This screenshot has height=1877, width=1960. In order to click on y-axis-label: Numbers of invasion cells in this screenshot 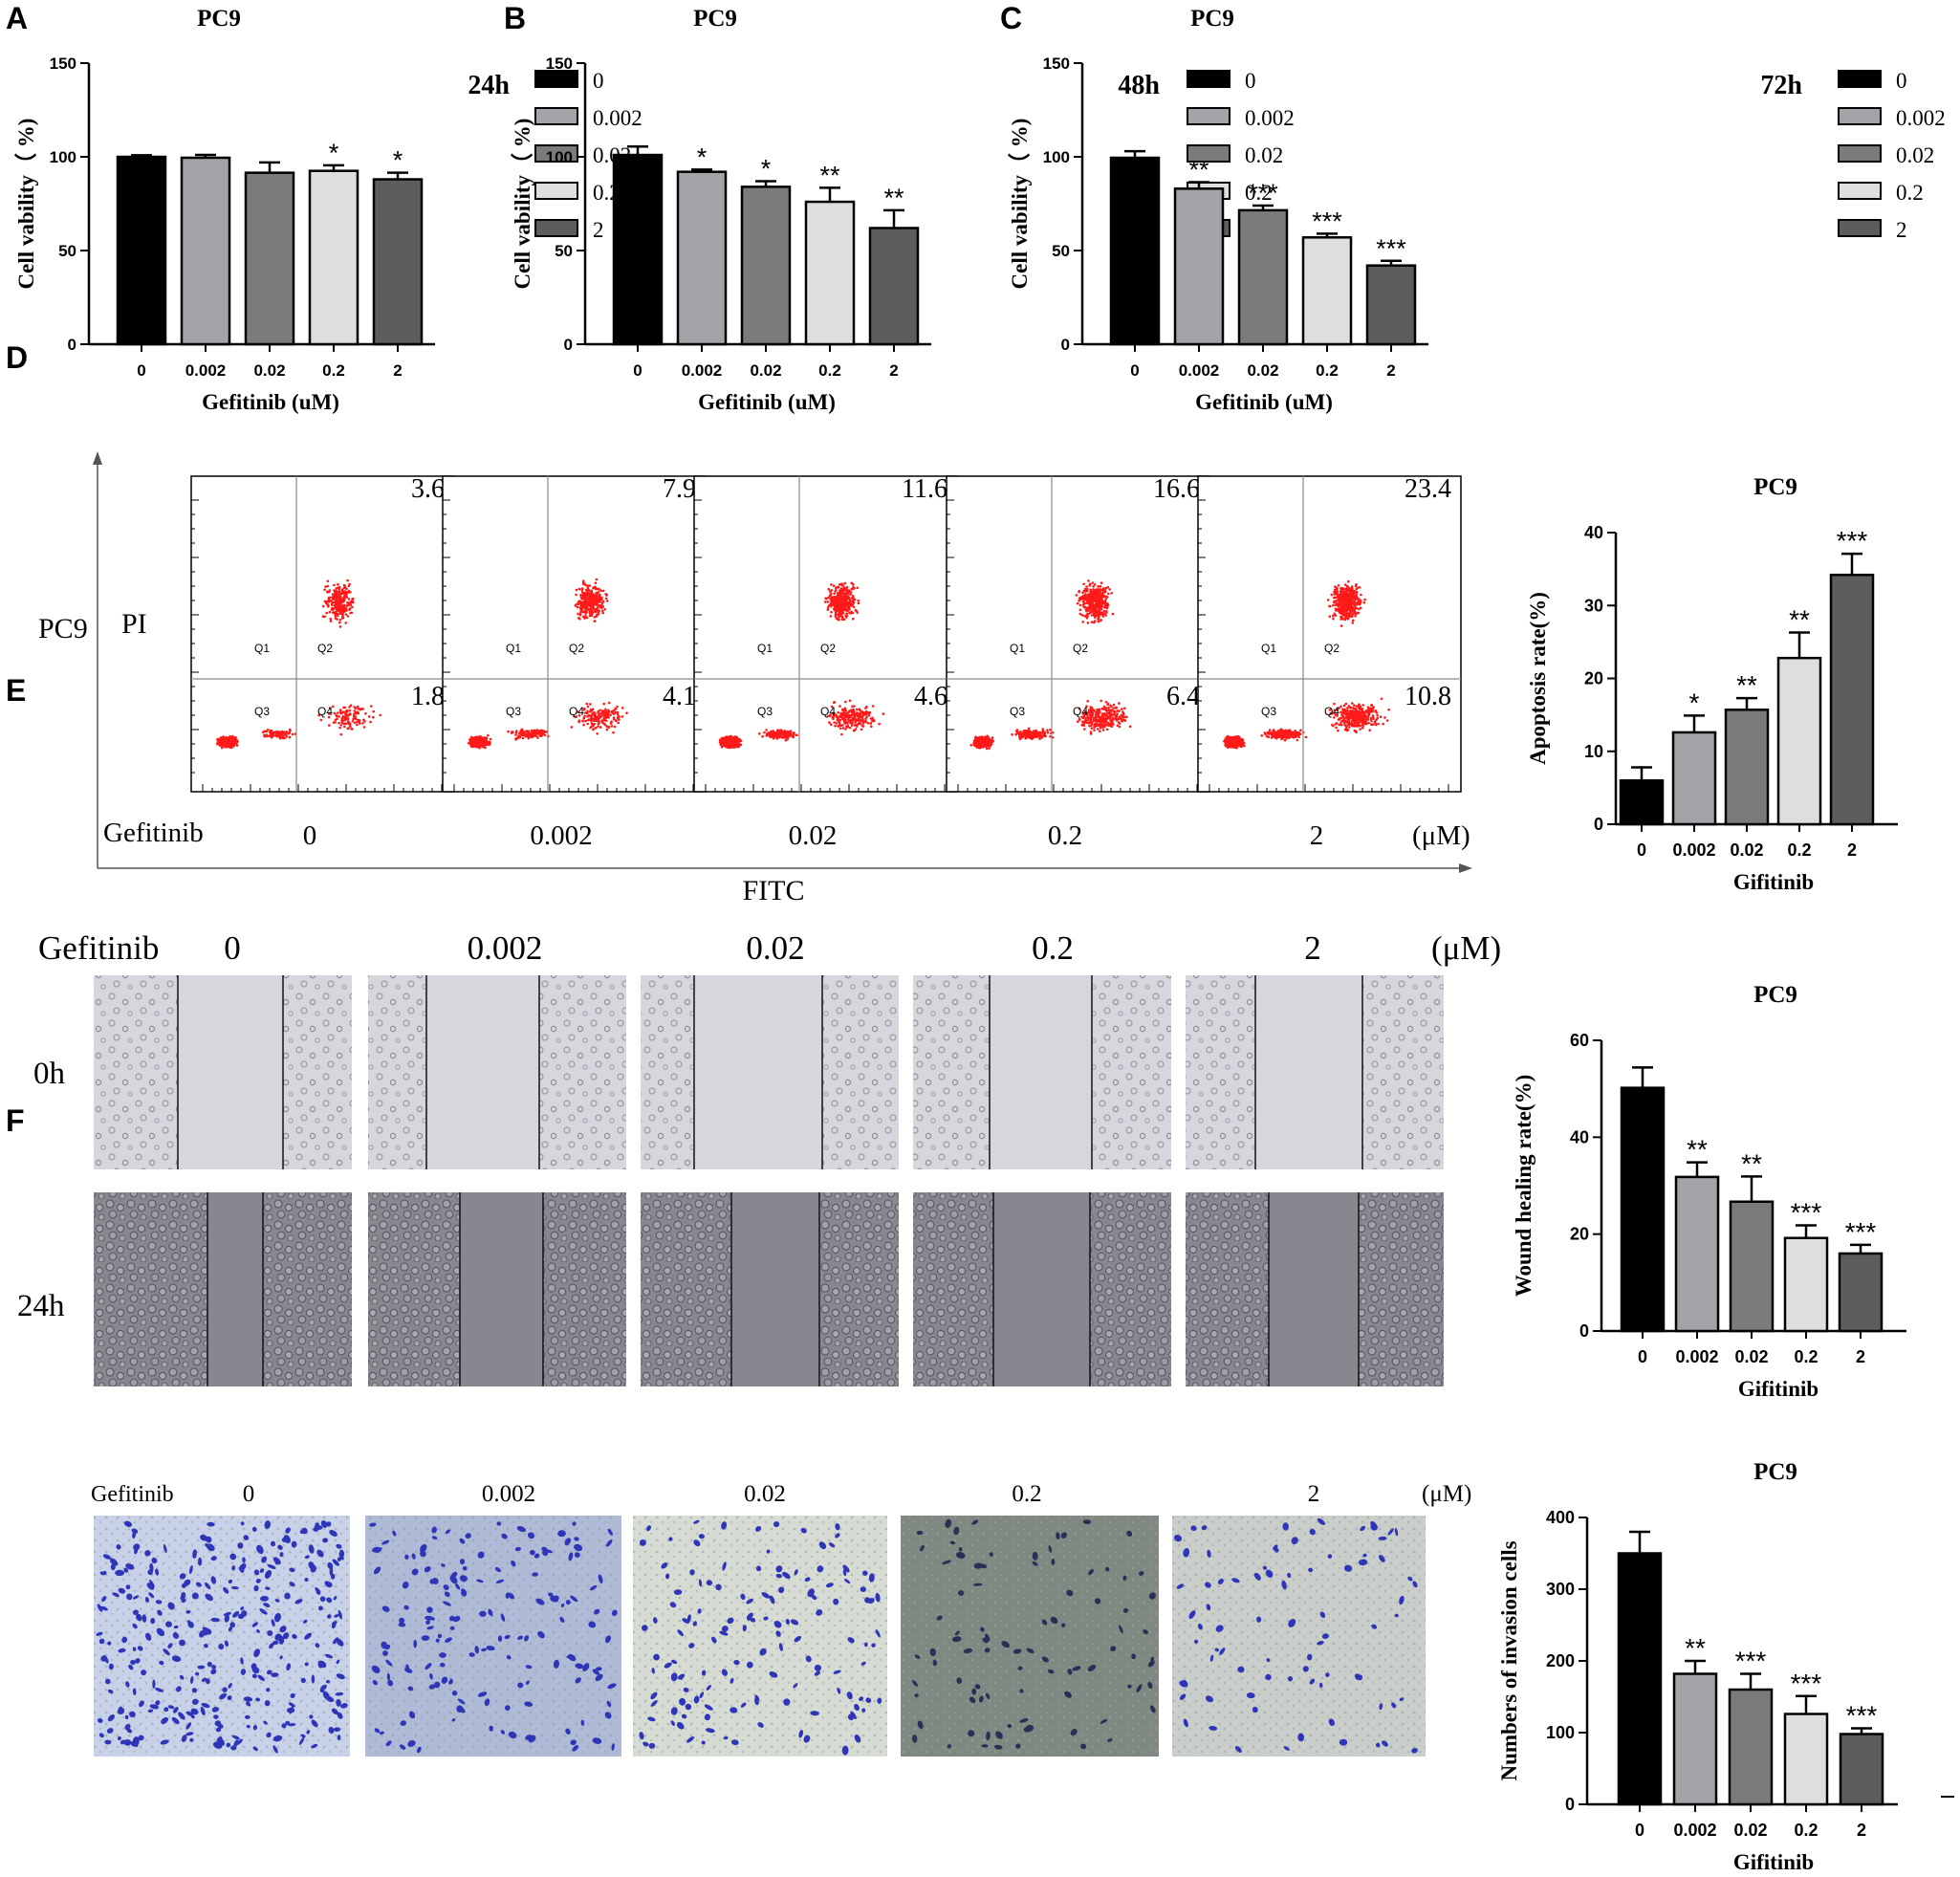, I will do `click(1509, 1660)`.